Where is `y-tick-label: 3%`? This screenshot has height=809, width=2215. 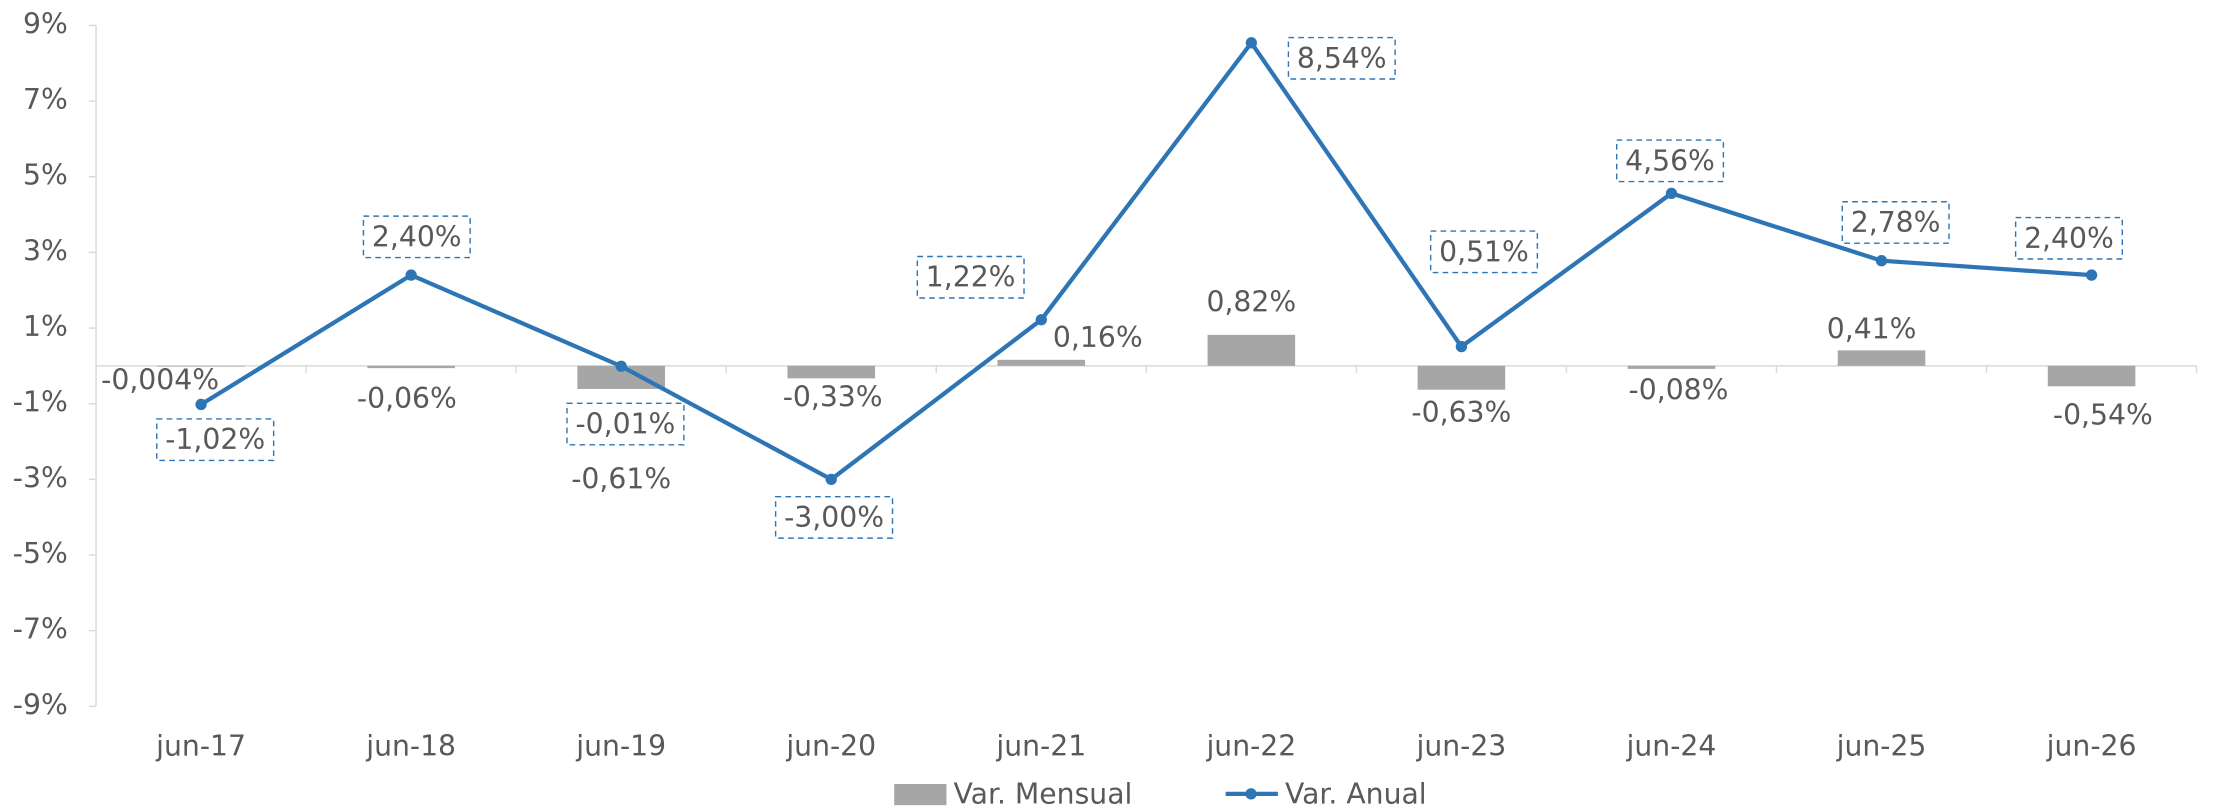
y-tick-label: 3% is located at coordinates (45, 250).